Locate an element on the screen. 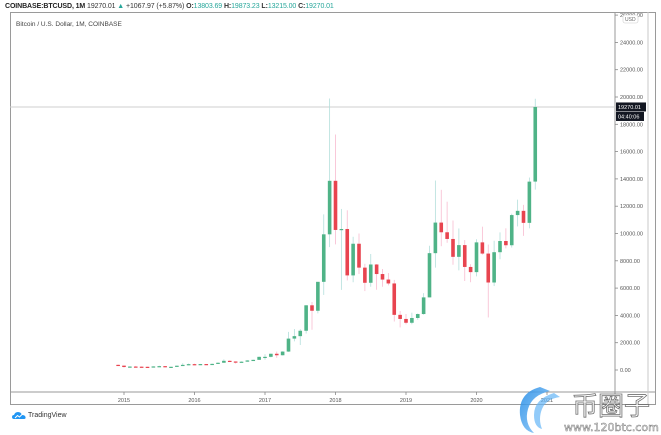 Image resolution: width=661 pixels, height=435 pixels. open-label: O: is located at coordinates (190, 6).